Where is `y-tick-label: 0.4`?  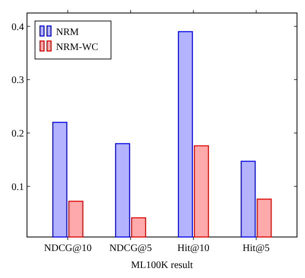 y-tick-label: 0.4 is located at coordinates (18, 27).